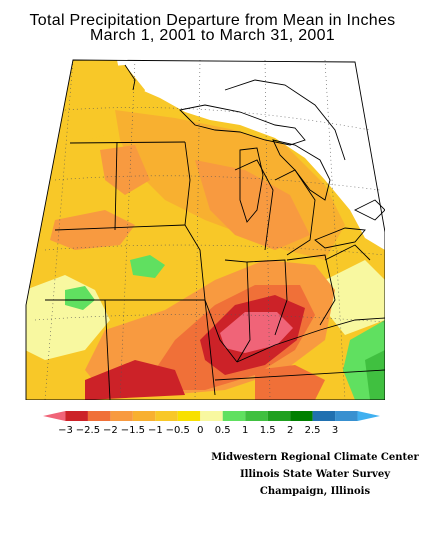 The height and width of the screenshot is (550, 425). I want to click on legend-label: 0.5, so click(223, 430).